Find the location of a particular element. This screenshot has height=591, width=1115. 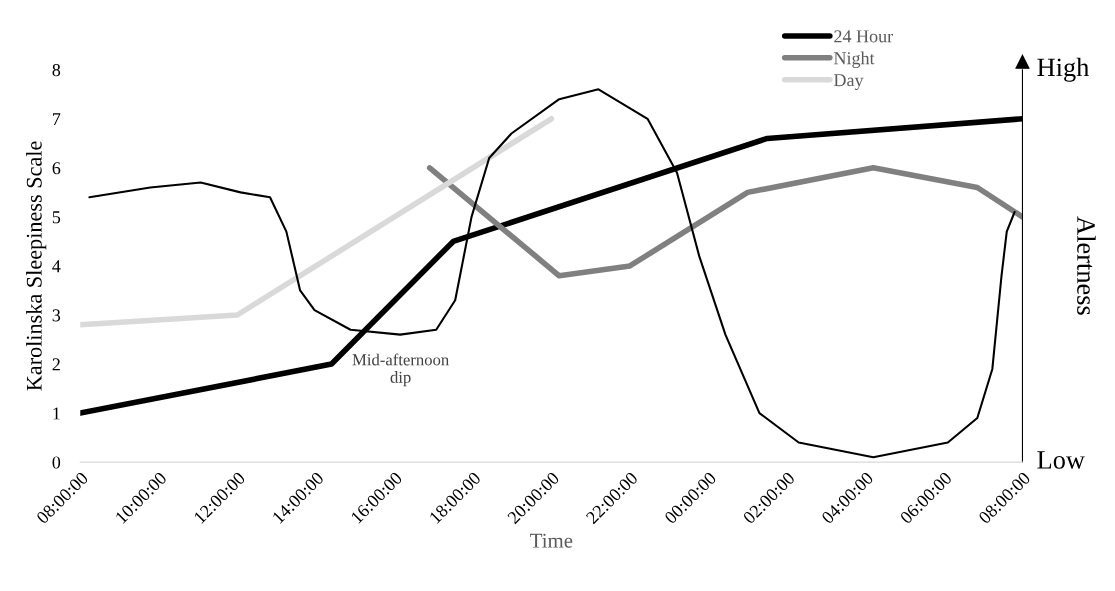

y-tick-label: 7 is located at coordinates (57, 119).